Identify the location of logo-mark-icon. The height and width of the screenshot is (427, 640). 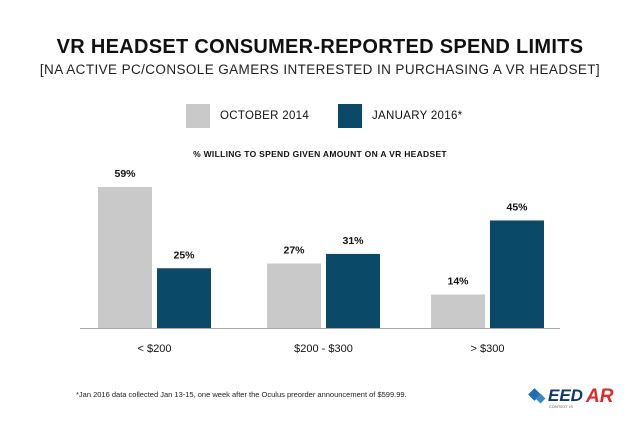
(537, 396).